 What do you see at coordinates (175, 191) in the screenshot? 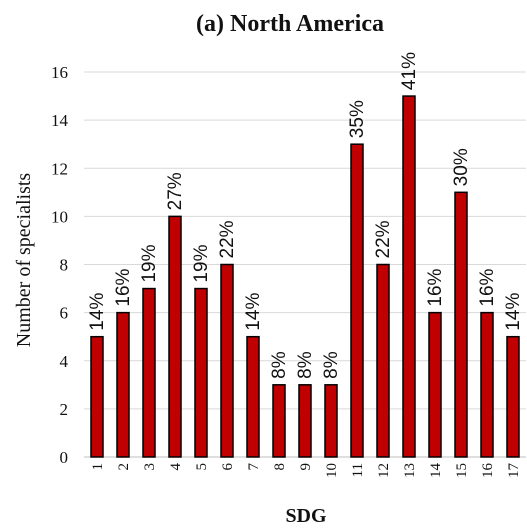
I see `data-label-sdg-4: 27%` at bounding box center [175, 191].